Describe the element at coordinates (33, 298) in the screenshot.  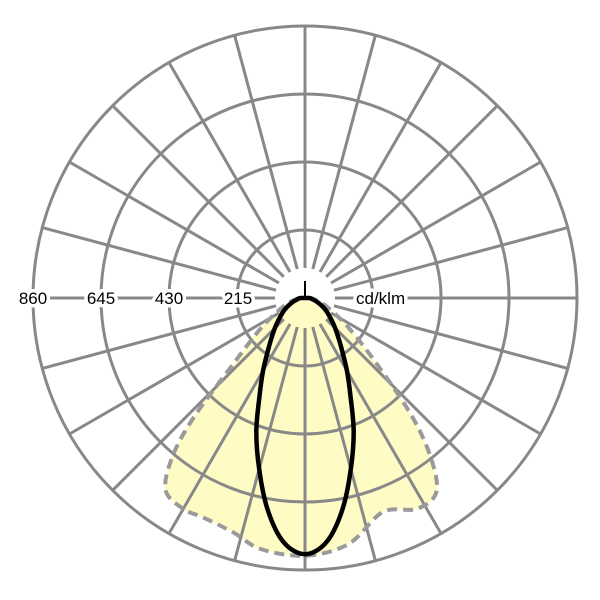
I see `radial-tick-label: 860` at that location.